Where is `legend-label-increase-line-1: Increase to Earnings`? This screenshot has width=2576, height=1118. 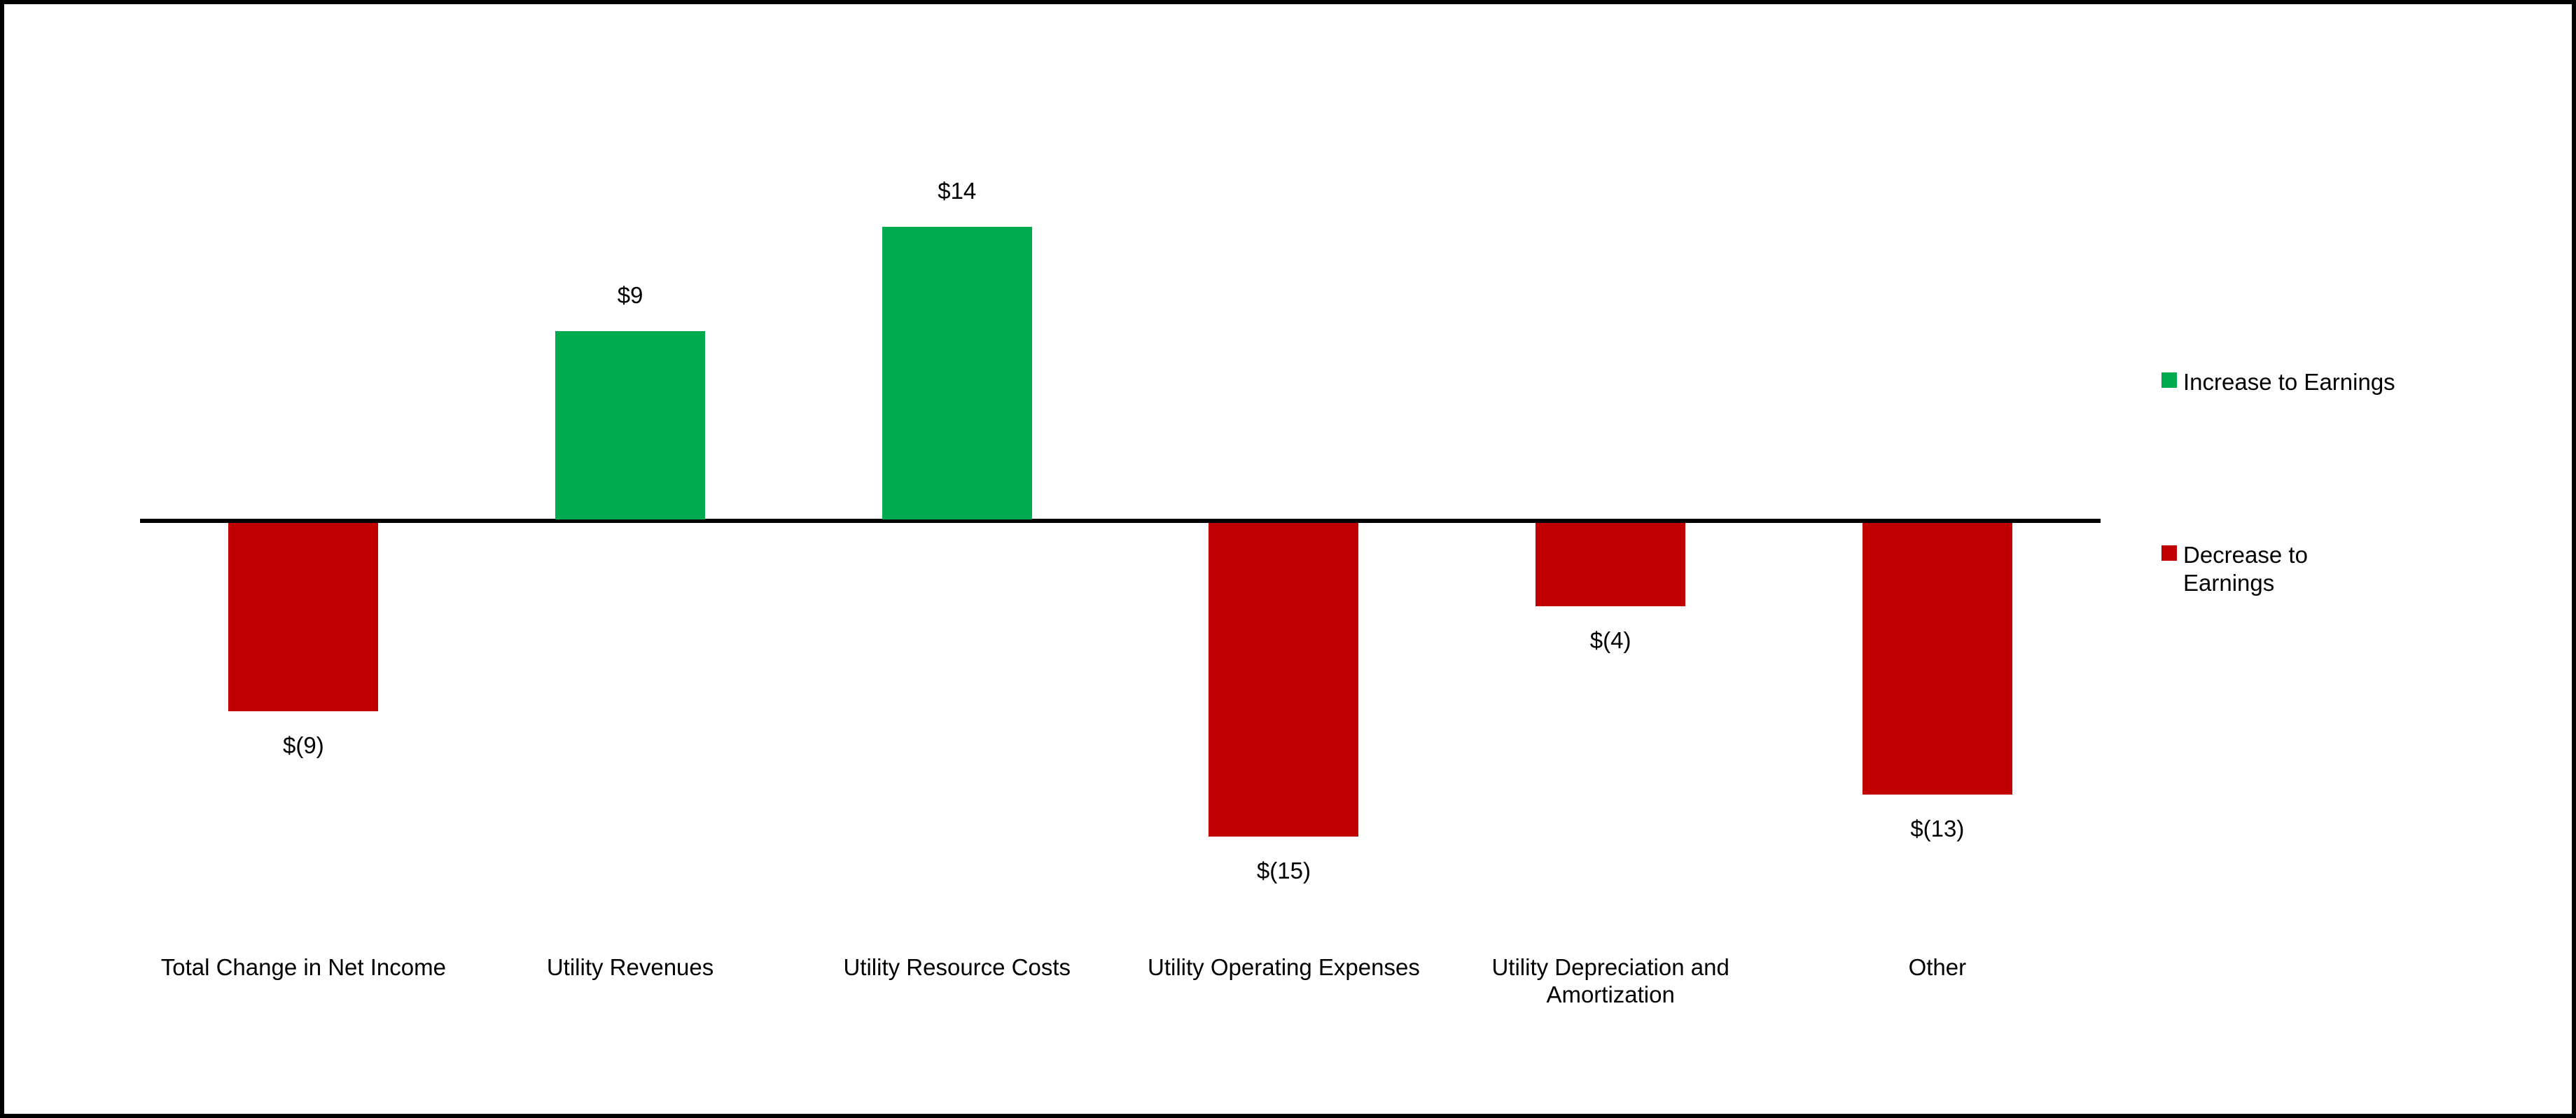 legend-label-increase-line-1: Increase to Earnings is located at coordinates (2289, 382).